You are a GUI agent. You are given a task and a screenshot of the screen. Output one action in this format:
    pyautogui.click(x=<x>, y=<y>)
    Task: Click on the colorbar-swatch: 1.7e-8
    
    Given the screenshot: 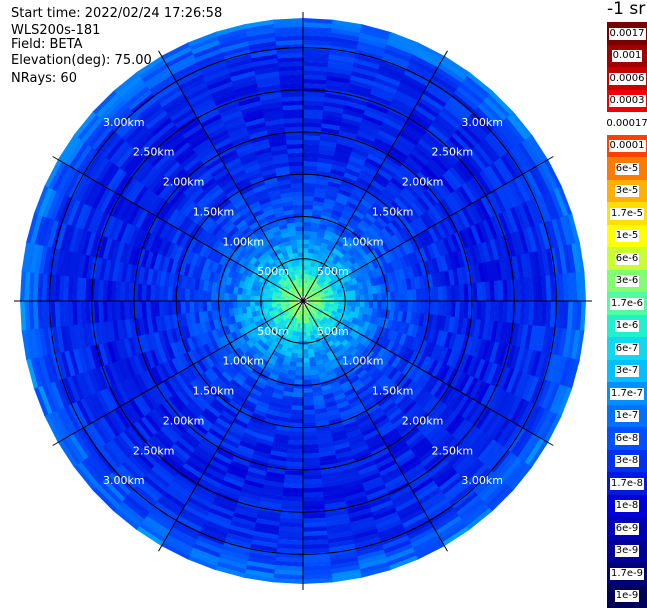 What is the action you would take?
    pyautogui.click(x=627, y=483)
    